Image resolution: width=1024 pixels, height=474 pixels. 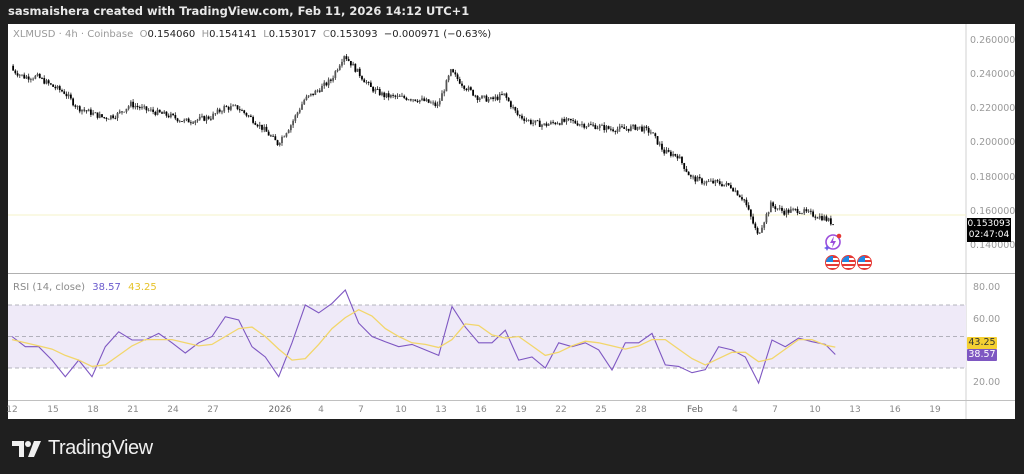 I want to click on tradingview-logo: TradingView, so click(x=82, y=448).